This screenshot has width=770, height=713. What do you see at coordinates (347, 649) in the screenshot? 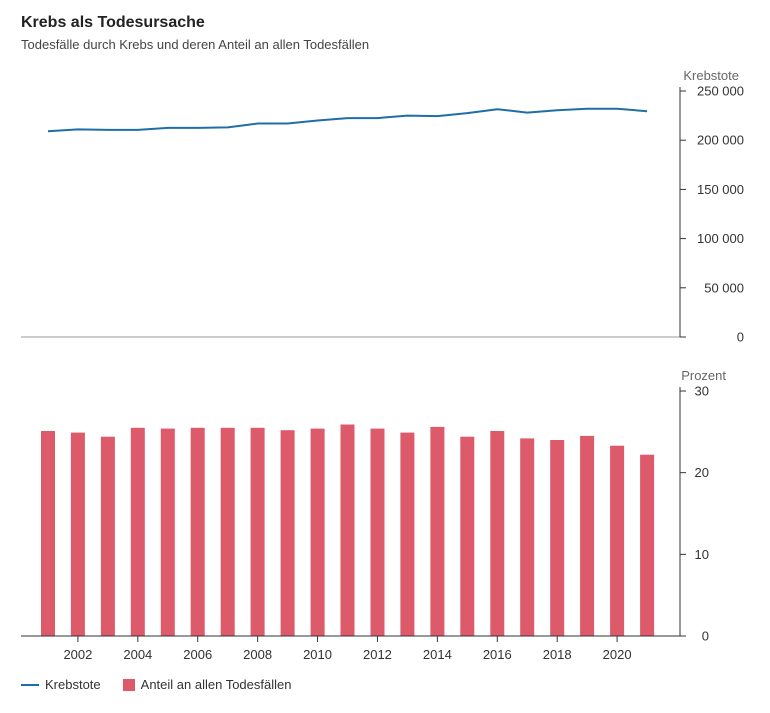
I see `x-axis-ticks: 2002 2004 2006 2008 2010 2012 2014 2016 2018 2020` at bounding box center [347, 649].